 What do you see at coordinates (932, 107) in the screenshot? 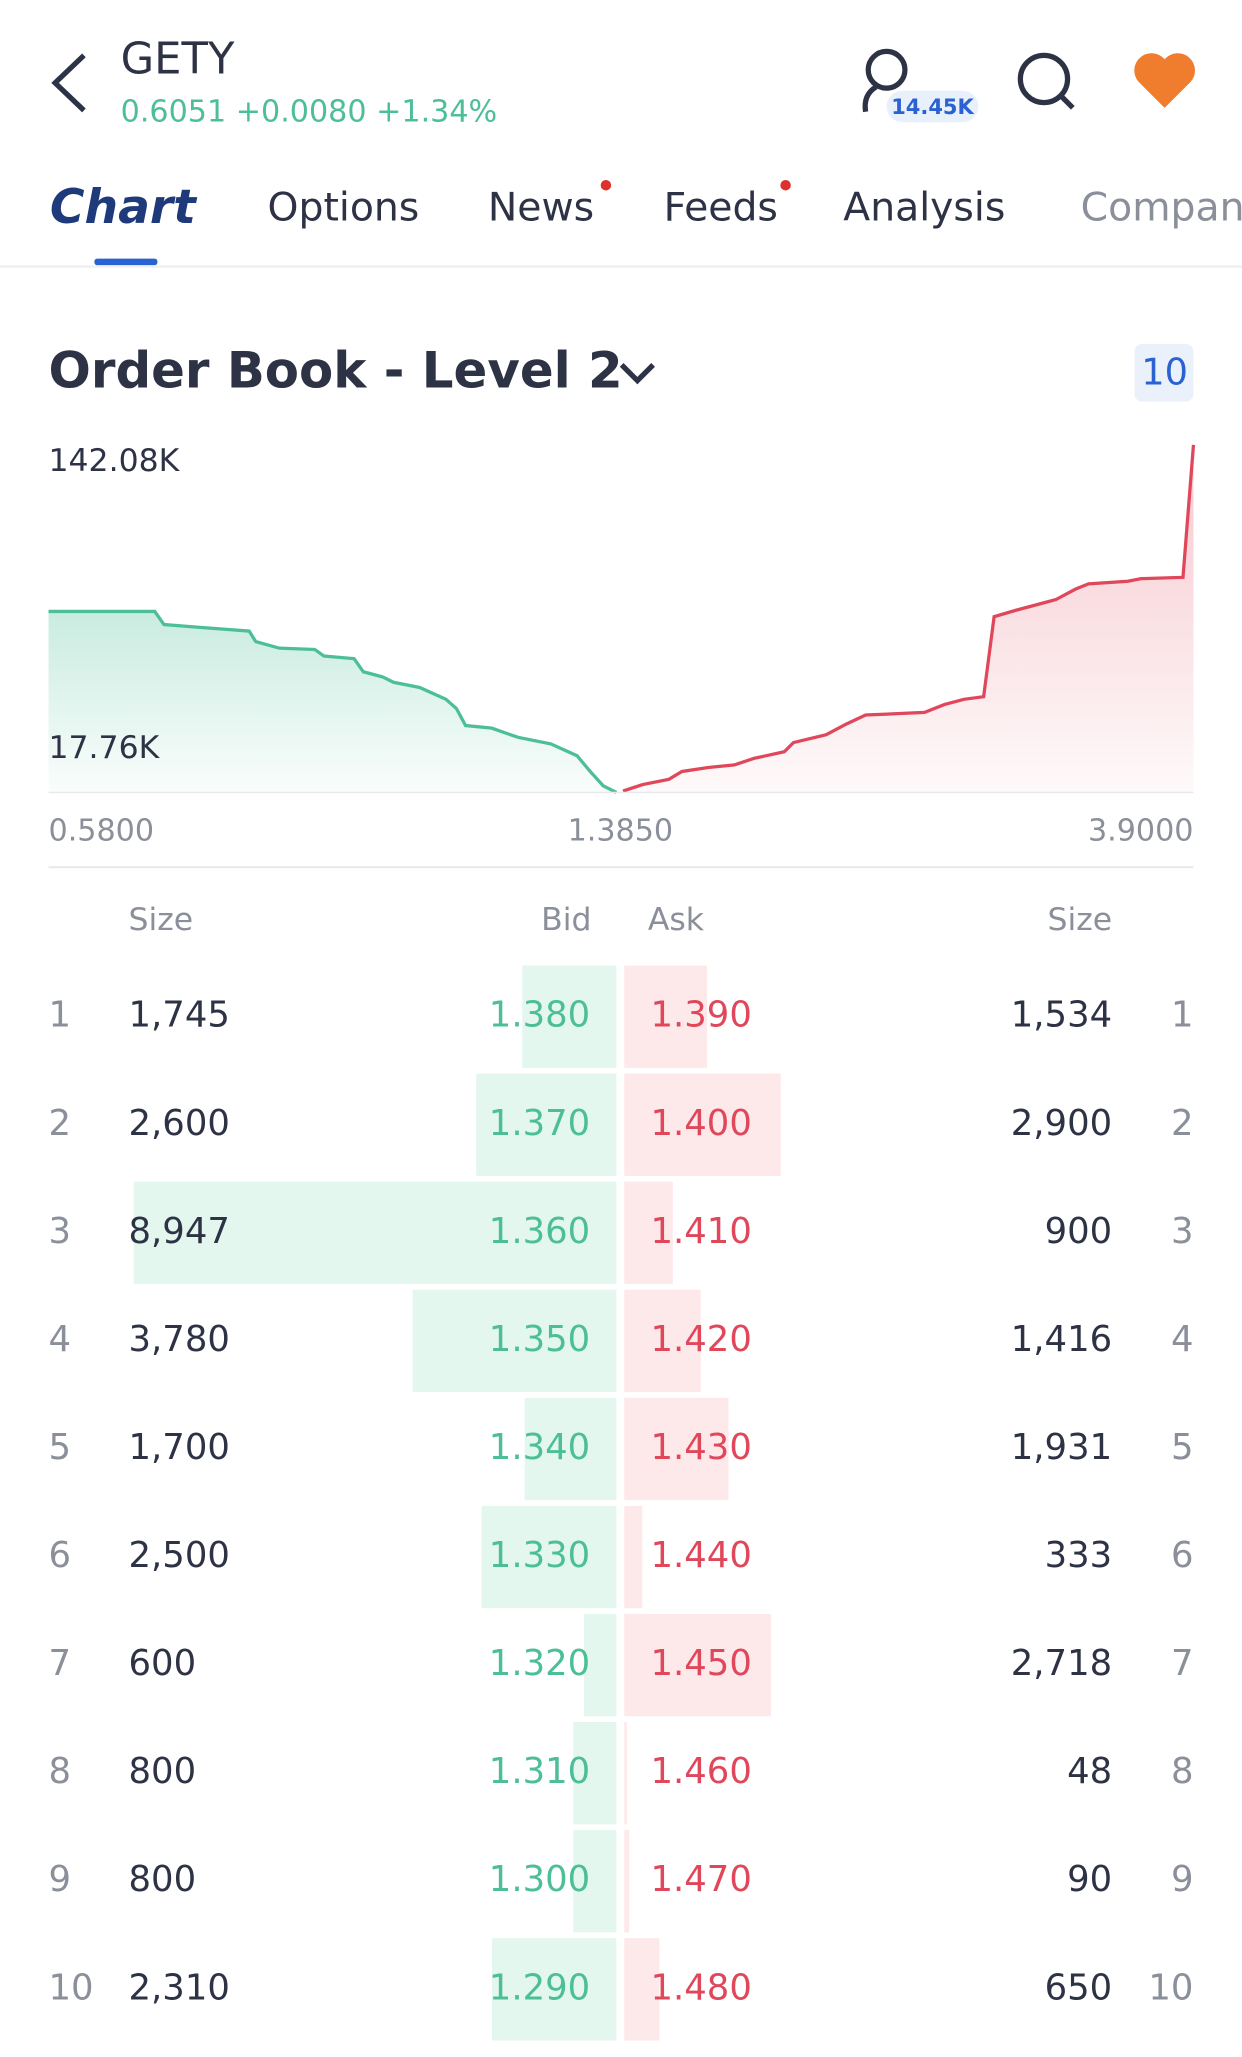
I see `followers-count: 14.45K` at bounding box center [932, 107].